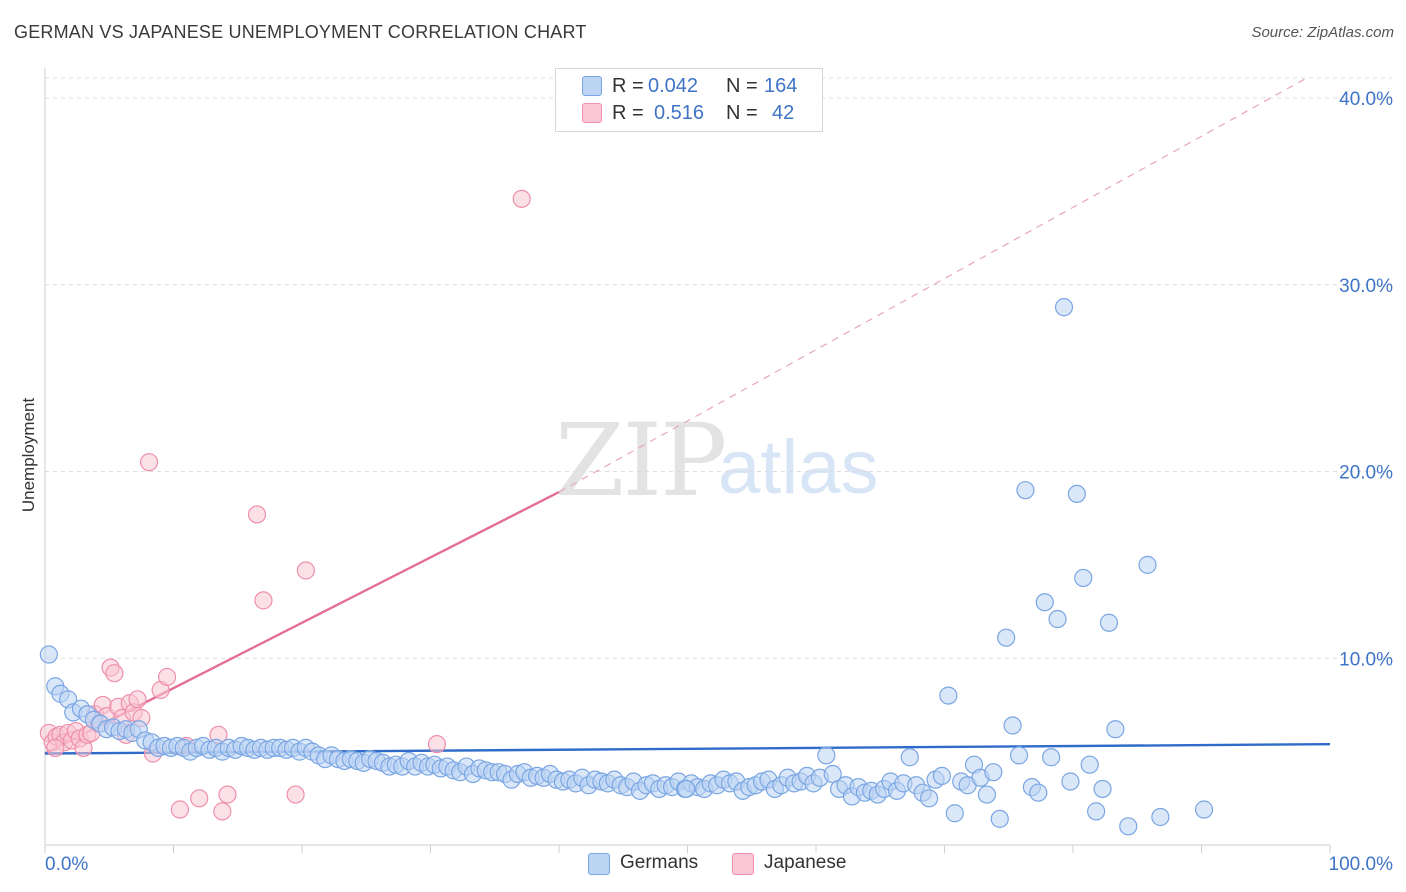 This screenshot has height=892, width=1406. What do you see at coordinates (592, 113) in the screenshot?
I see `legend-swatch-pink` at bounding box center [592, 113].